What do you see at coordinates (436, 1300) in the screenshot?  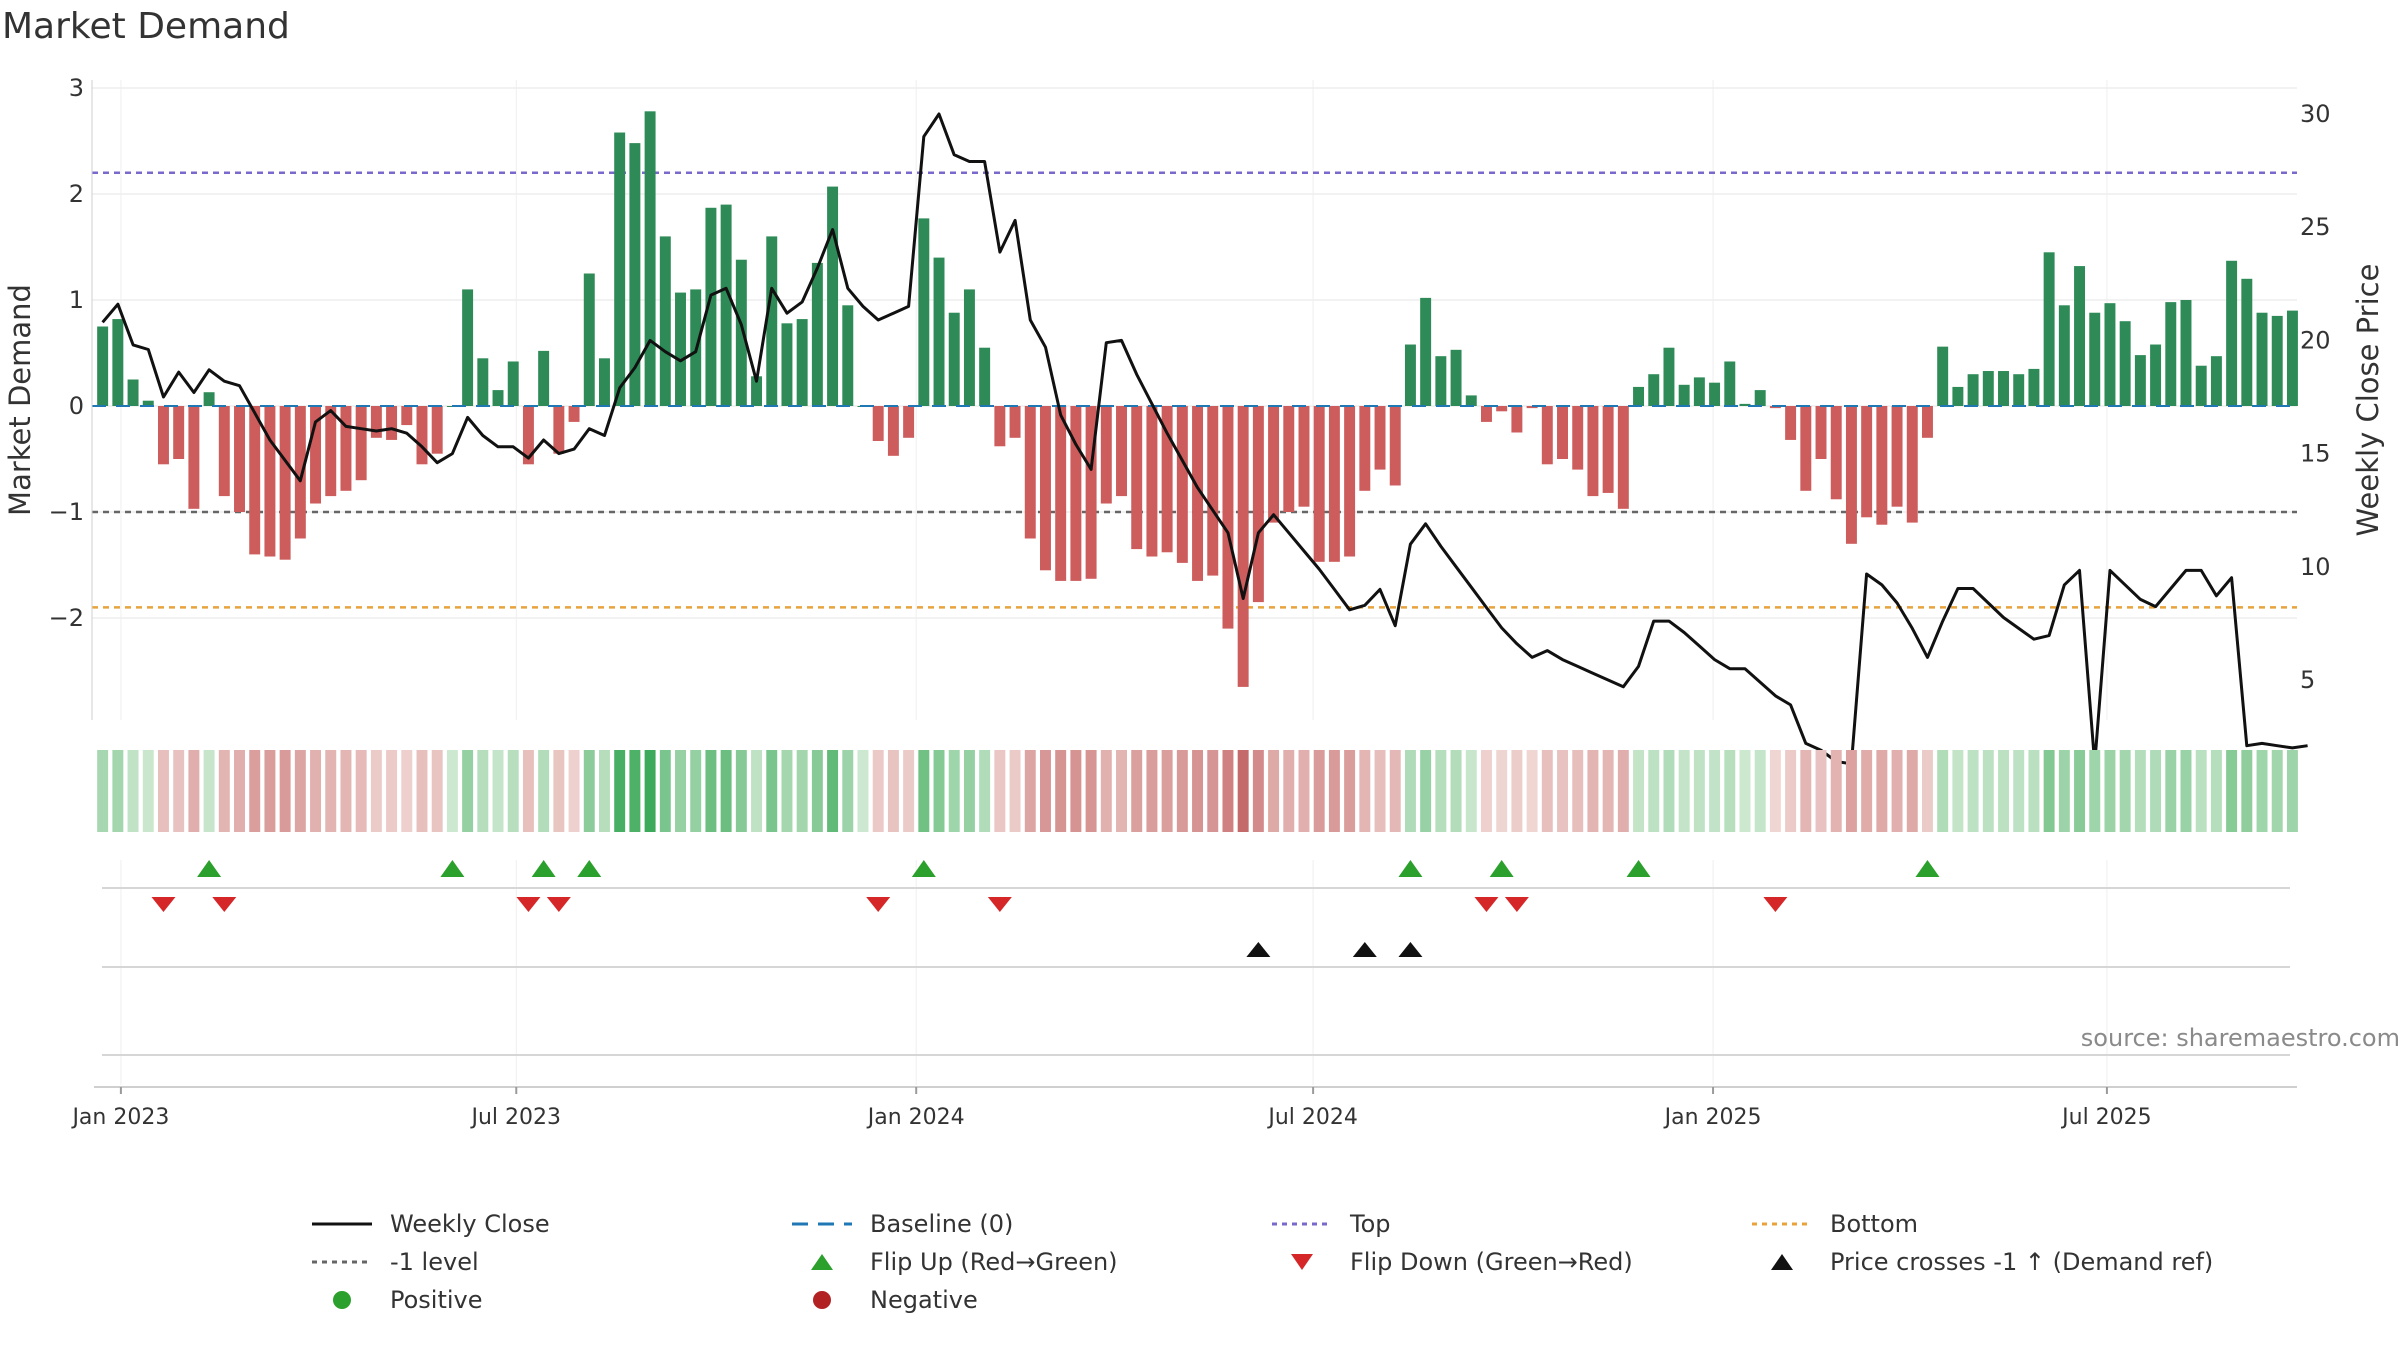 I see `legend-label: Positive` at bounding box center [436, 1300].